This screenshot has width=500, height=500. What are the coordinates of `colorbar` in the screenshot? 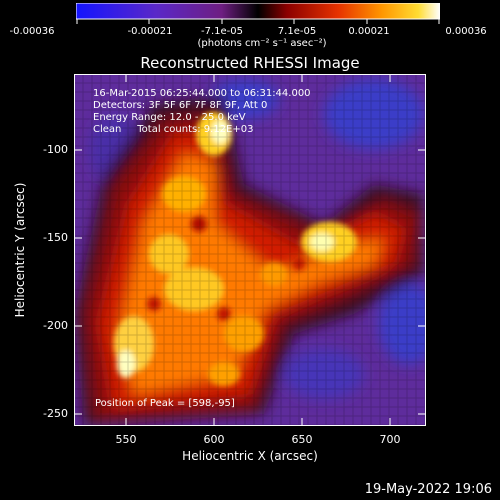 It's located at (258, 13).